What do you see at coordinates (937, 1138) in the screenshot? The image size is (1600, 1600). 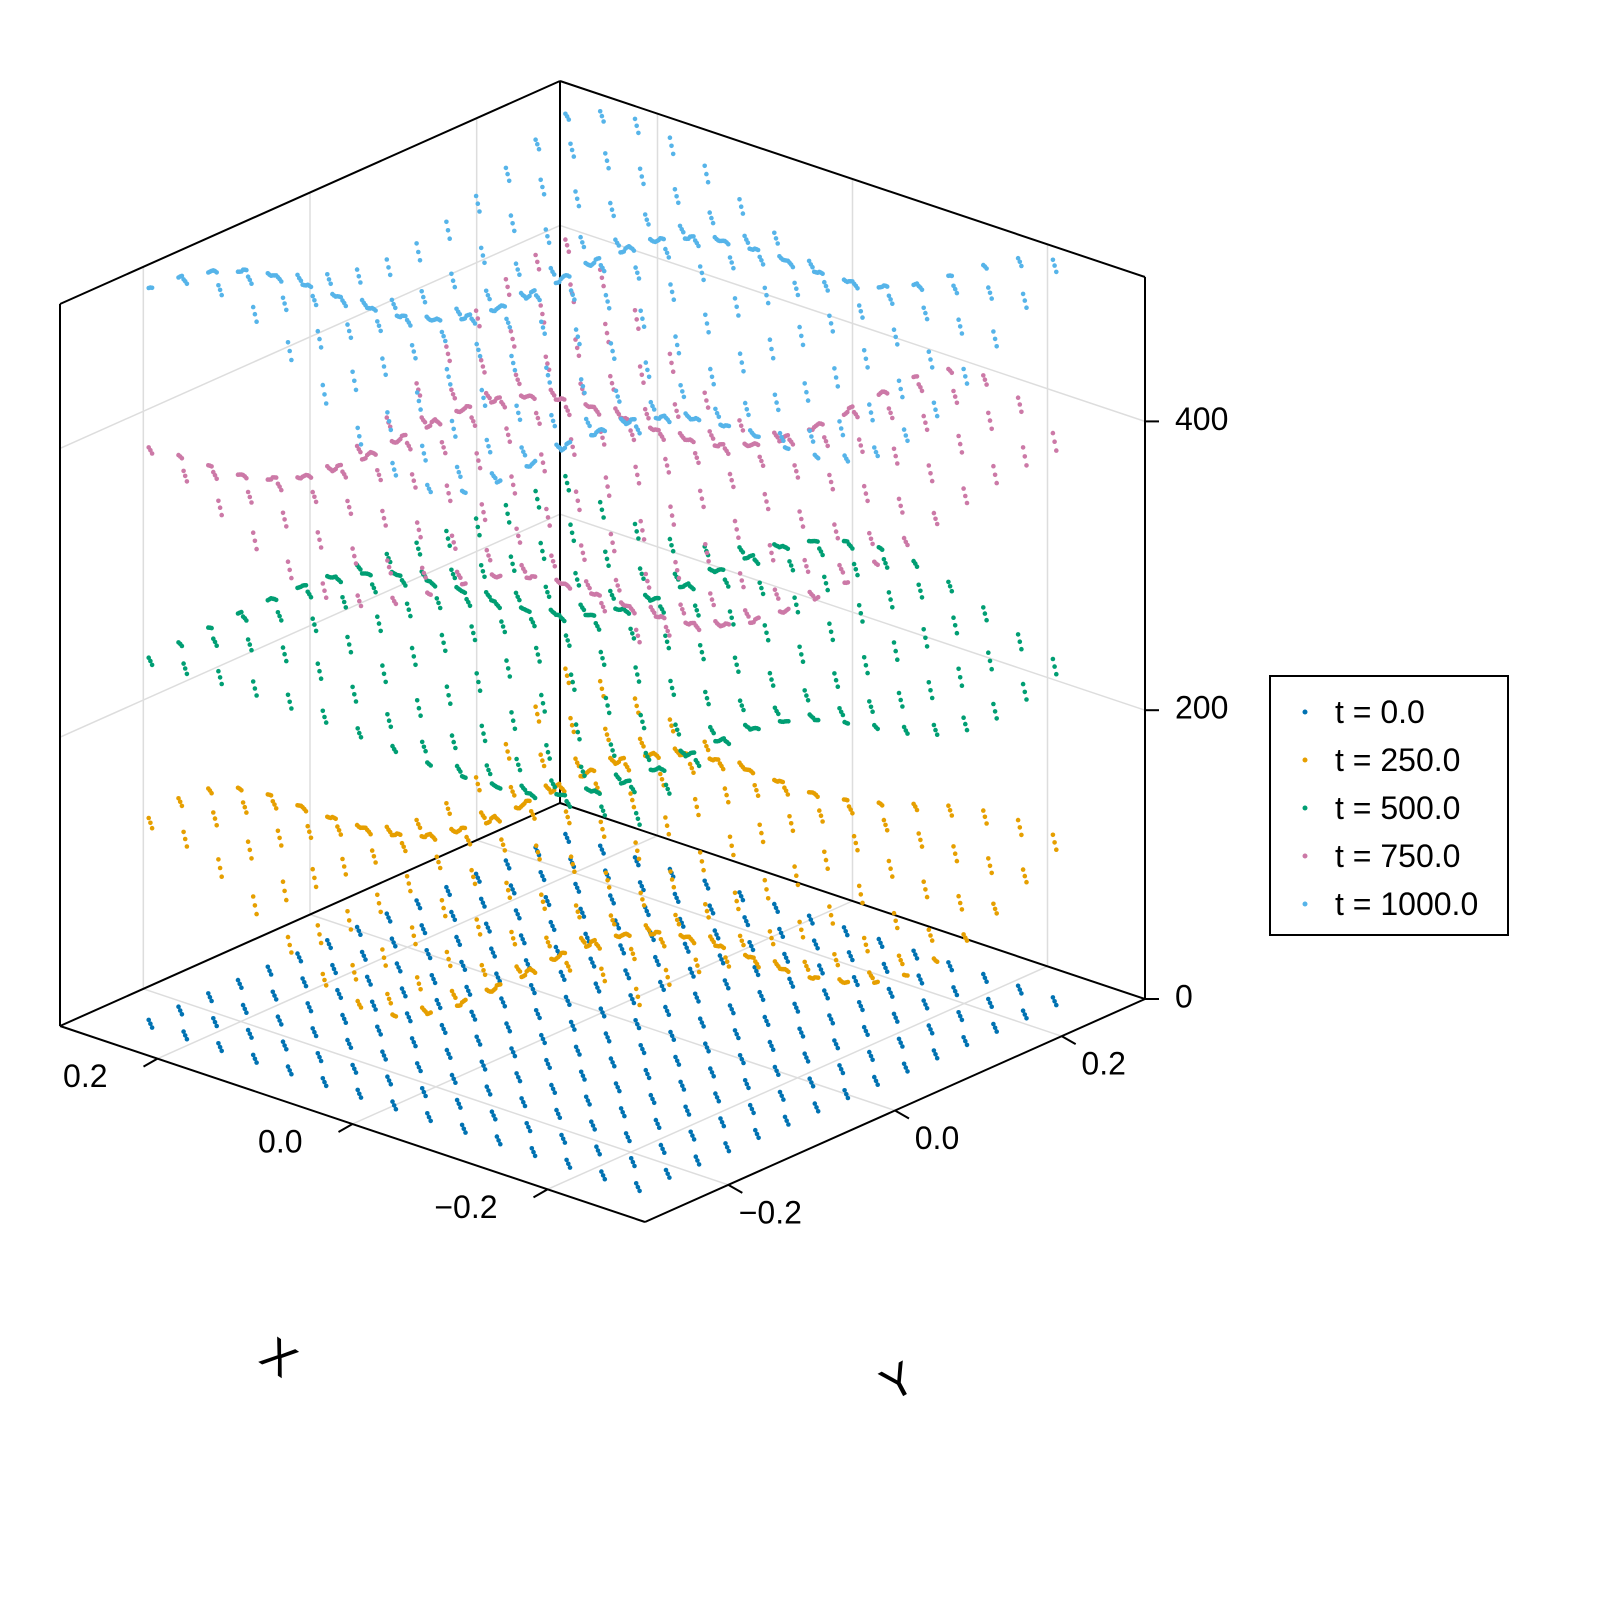 I see `y-tick-label: 0.0` at bounding box center [937, 1138].